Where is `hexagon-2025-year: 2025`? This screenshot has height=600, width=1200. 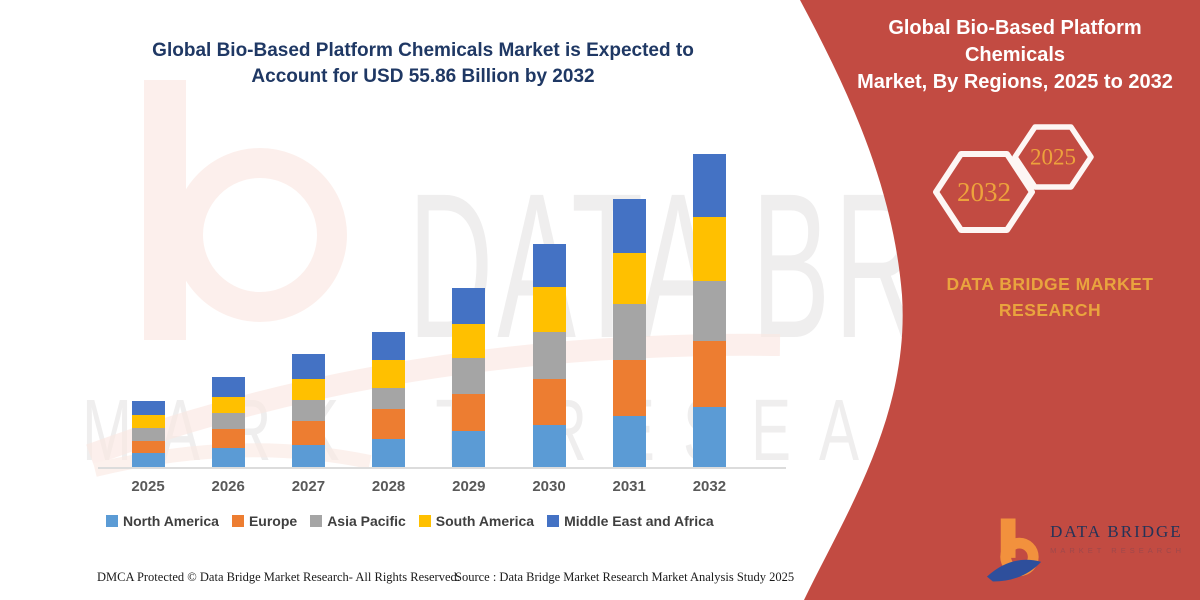 hexagon-2025-year: 2025 is located at coordinates (1053, 157).